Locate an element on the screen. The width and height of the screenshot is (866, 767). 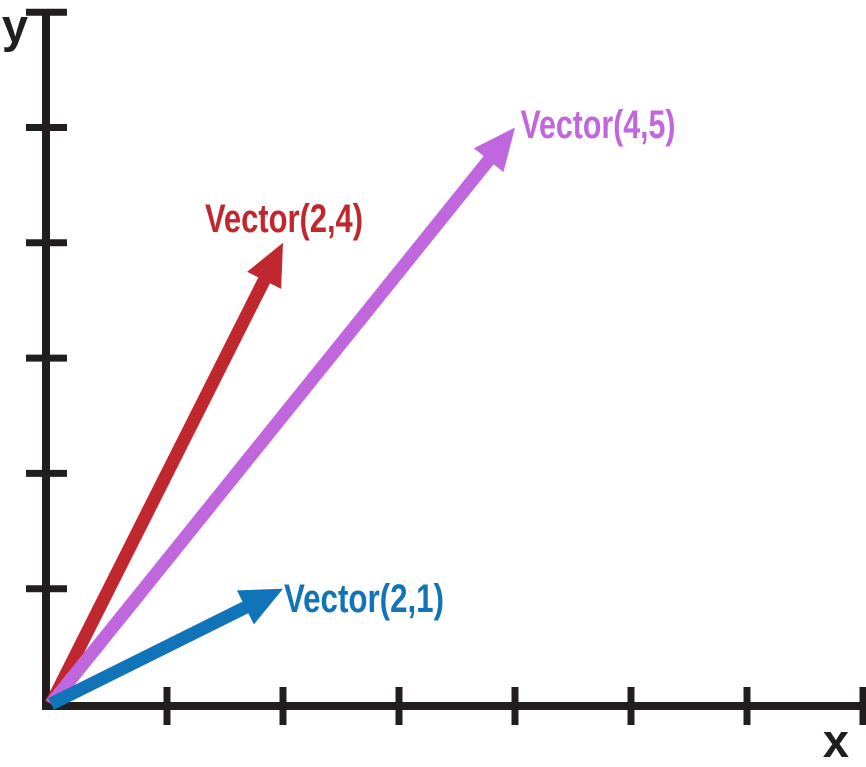
vector-4-5-label: Vector(4,5) is located at coordinates (598, 125).